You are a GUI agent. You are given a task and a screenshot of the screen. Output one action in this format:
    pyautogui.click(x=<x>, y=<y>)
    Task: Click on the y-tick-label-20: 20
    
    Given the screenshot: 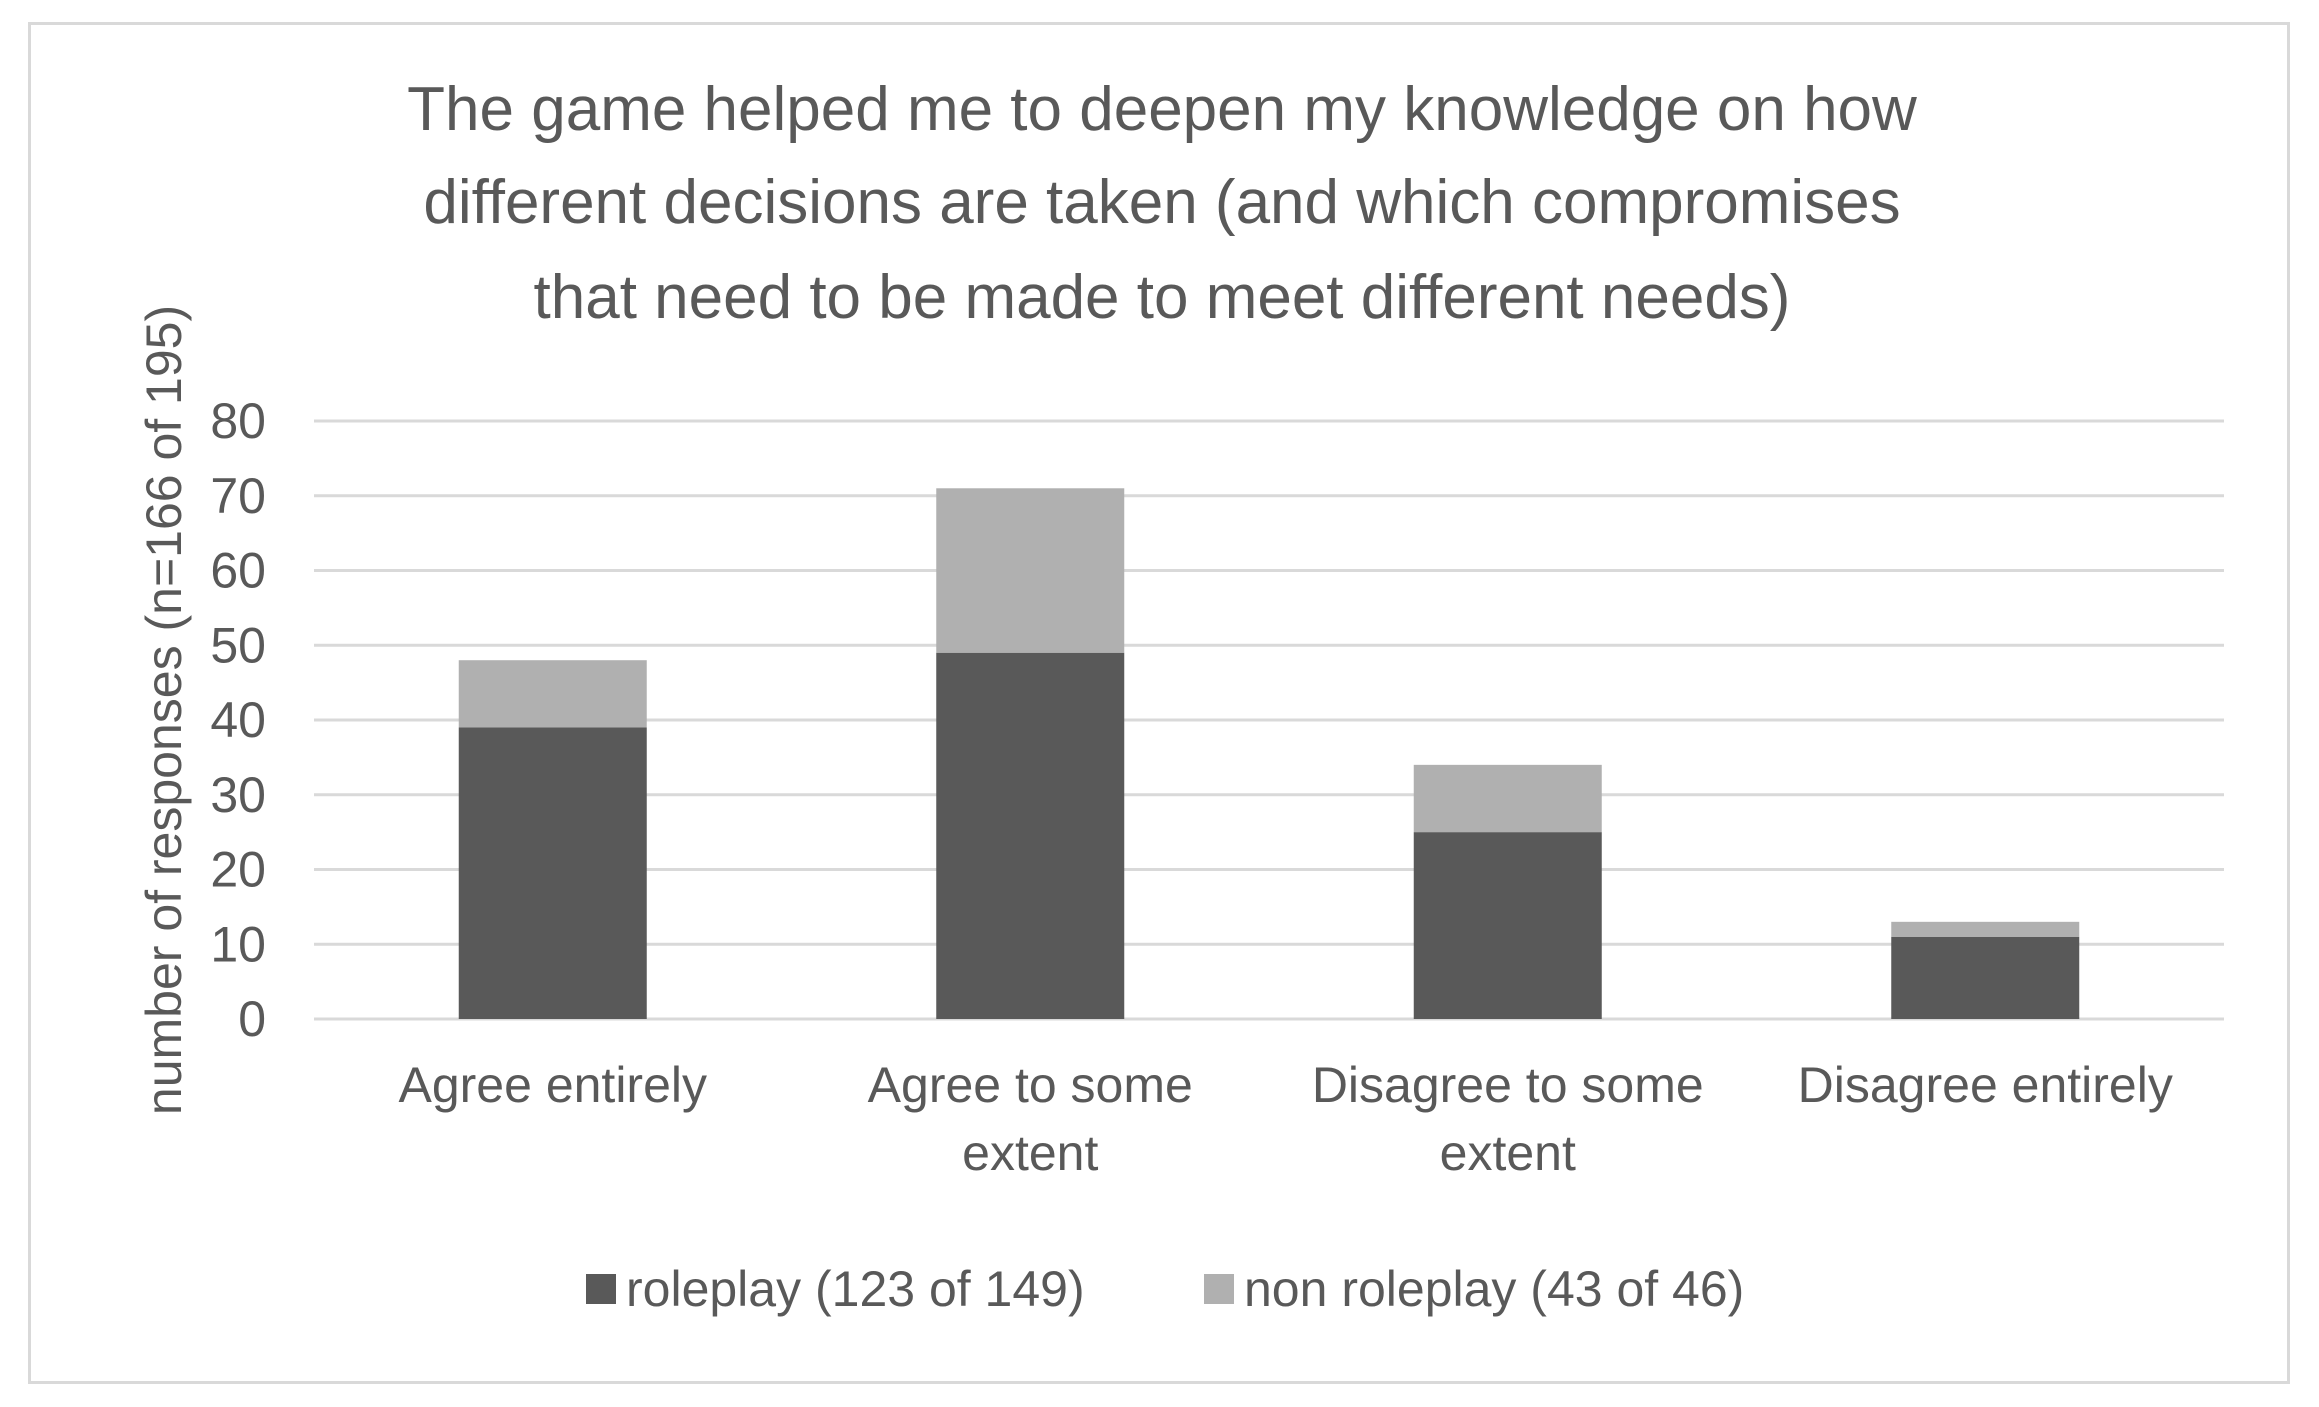 What is the action you would take?
    pyautogui.click(x=238, y=870)
    